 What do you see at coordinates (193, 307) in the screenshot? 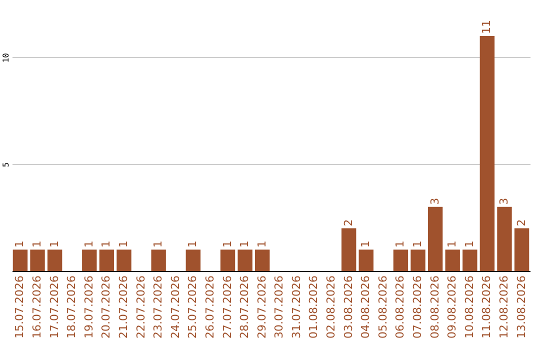
I see `x-tick-label: 25.07.2026` at bounding box center [193, 307].